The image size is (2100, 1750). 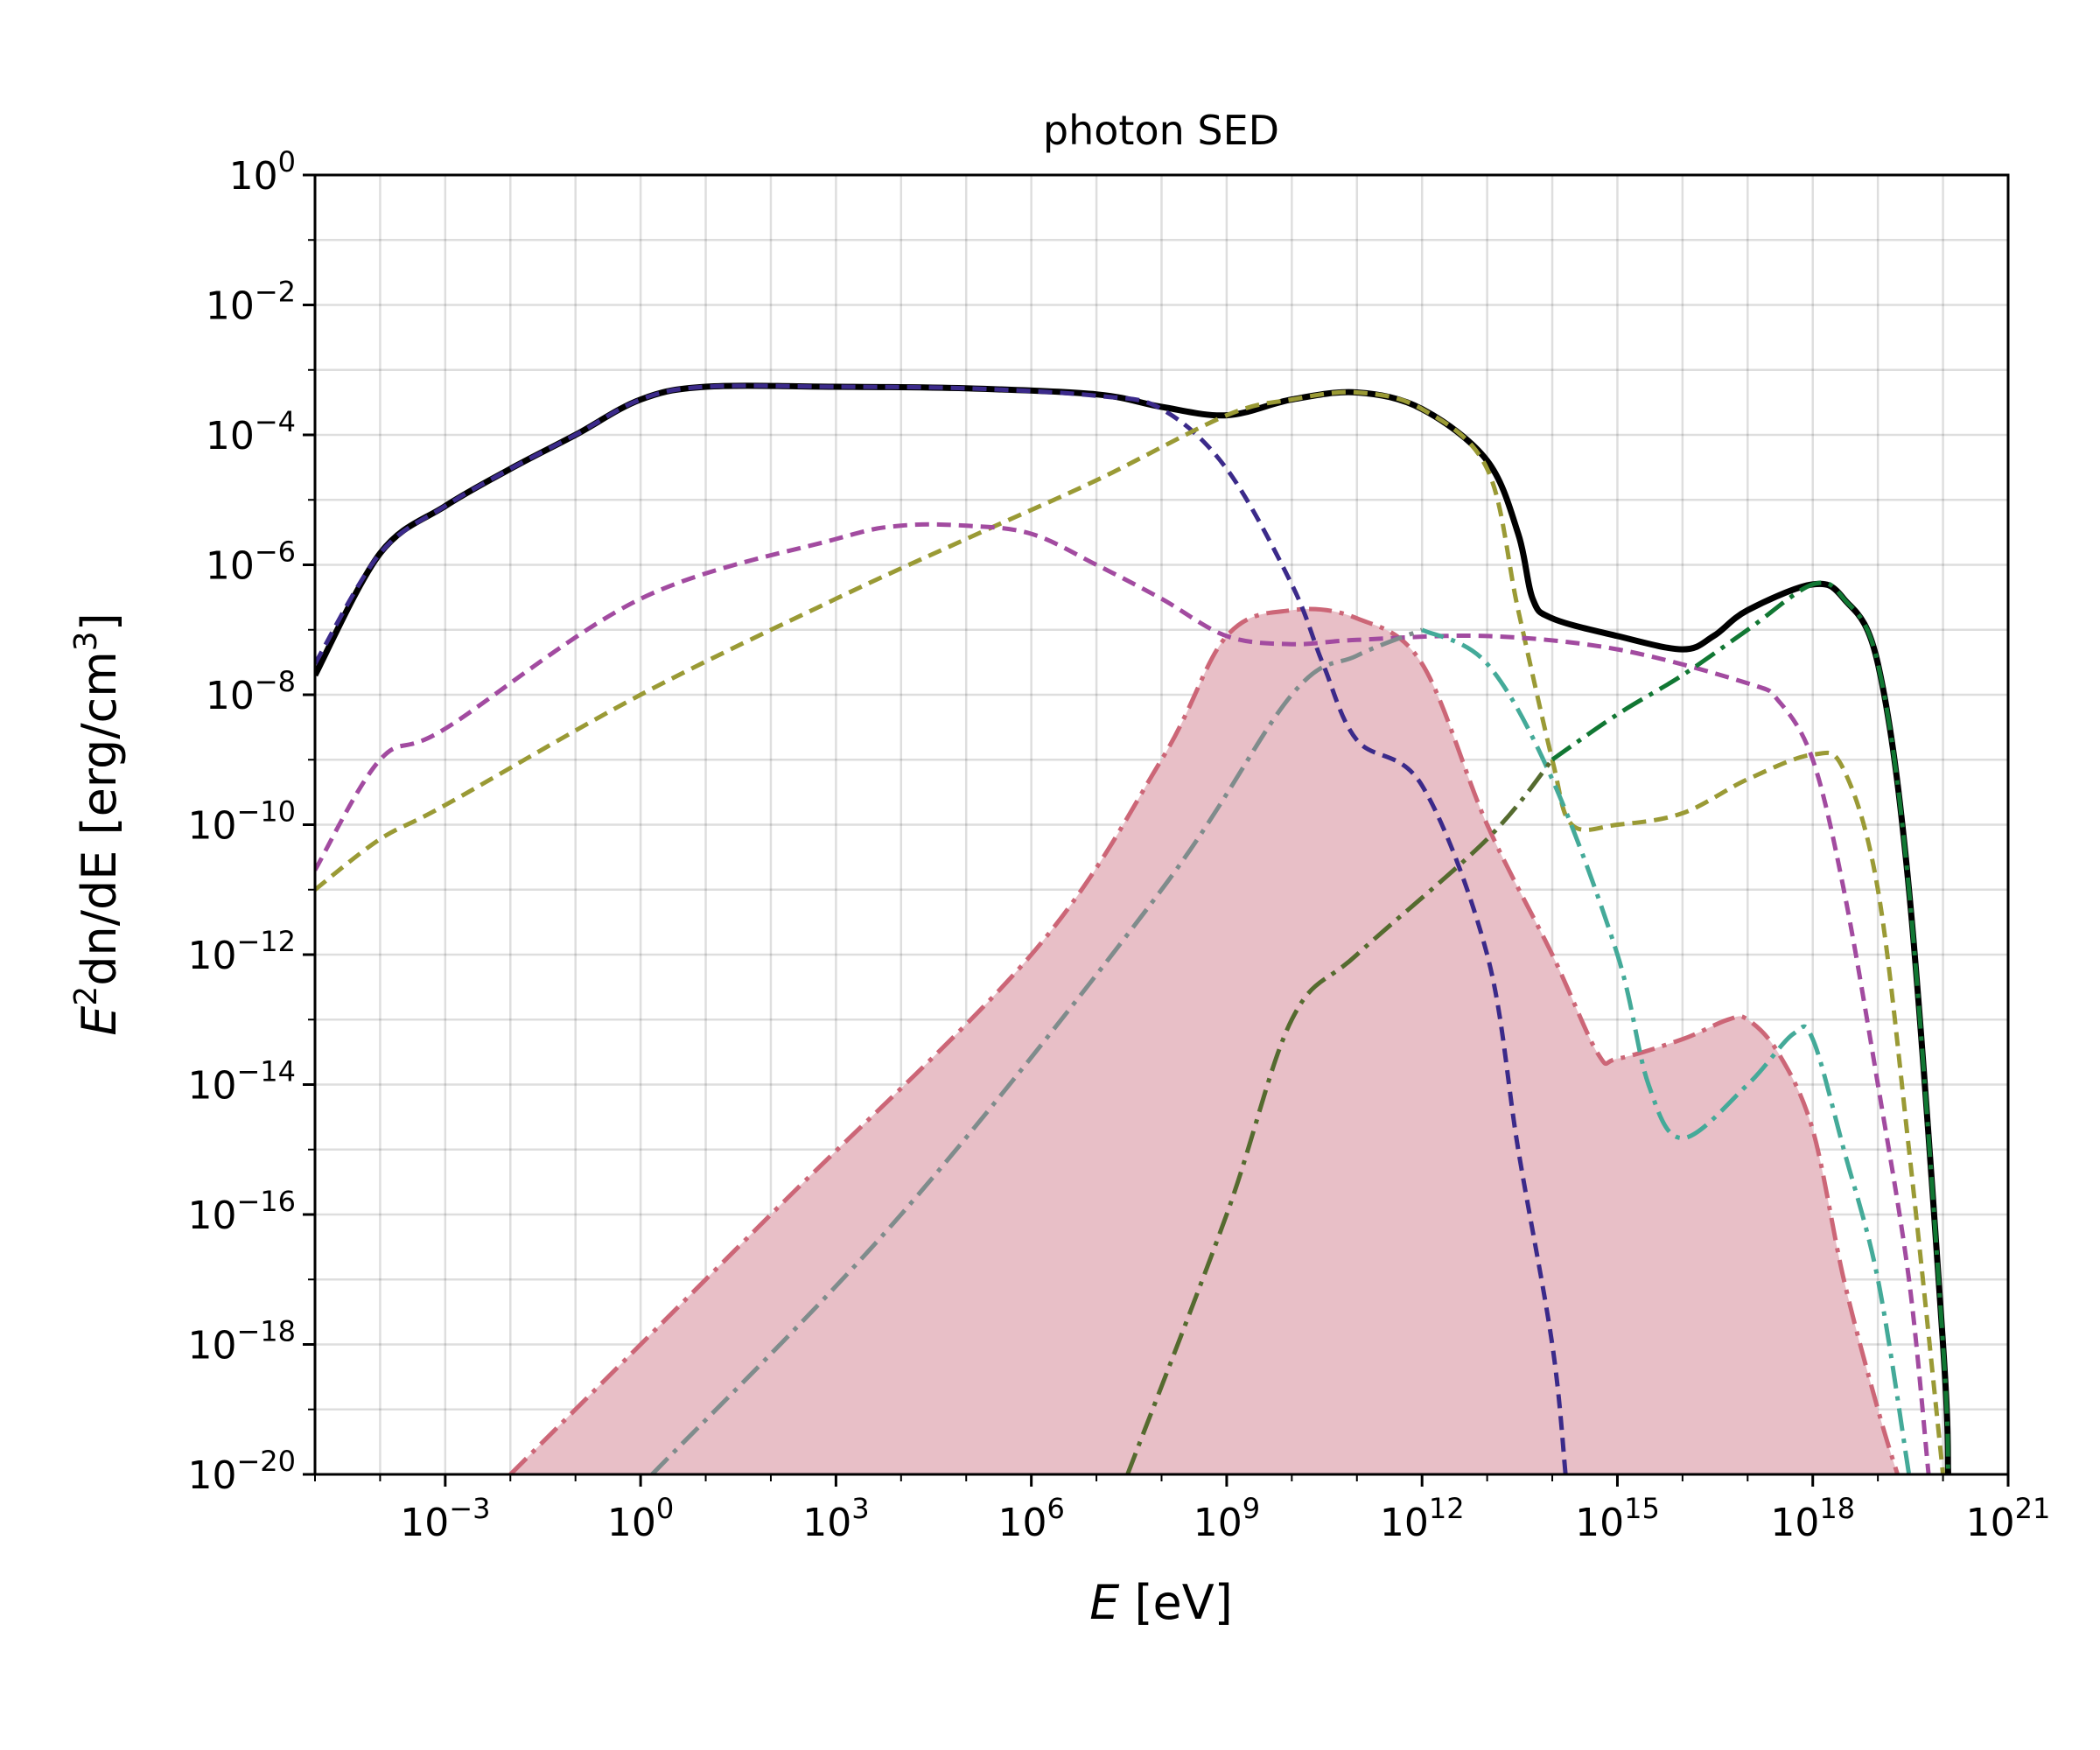 I want to click on y-tick-label: 10⁻⁴, so click(x=251, y=431).